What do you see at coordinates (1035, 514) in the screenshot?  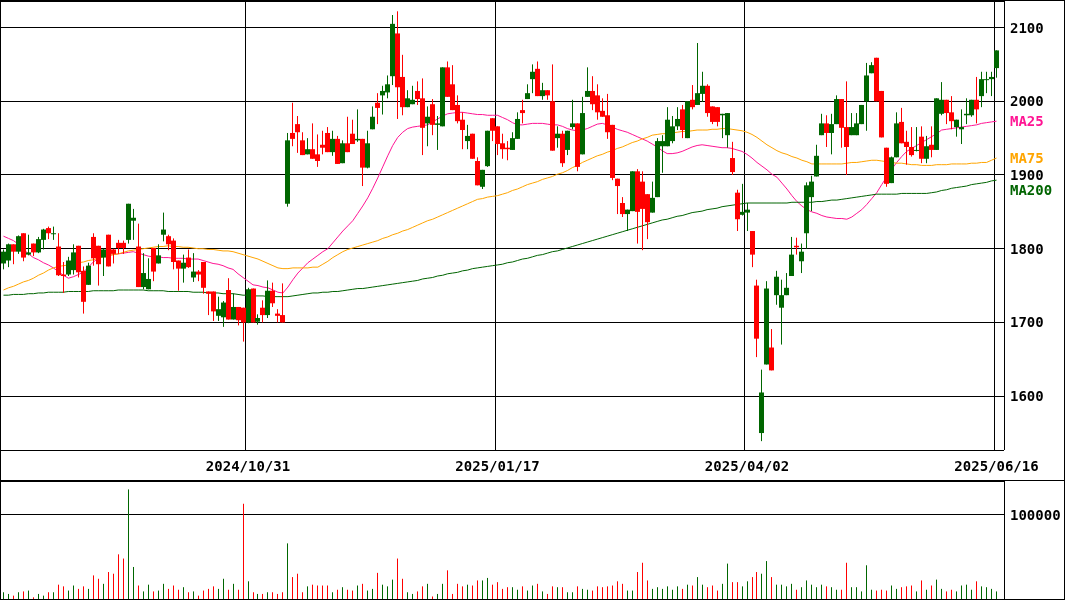 I see `y-tick-label: 100000` at bounding box center [1035, 514].